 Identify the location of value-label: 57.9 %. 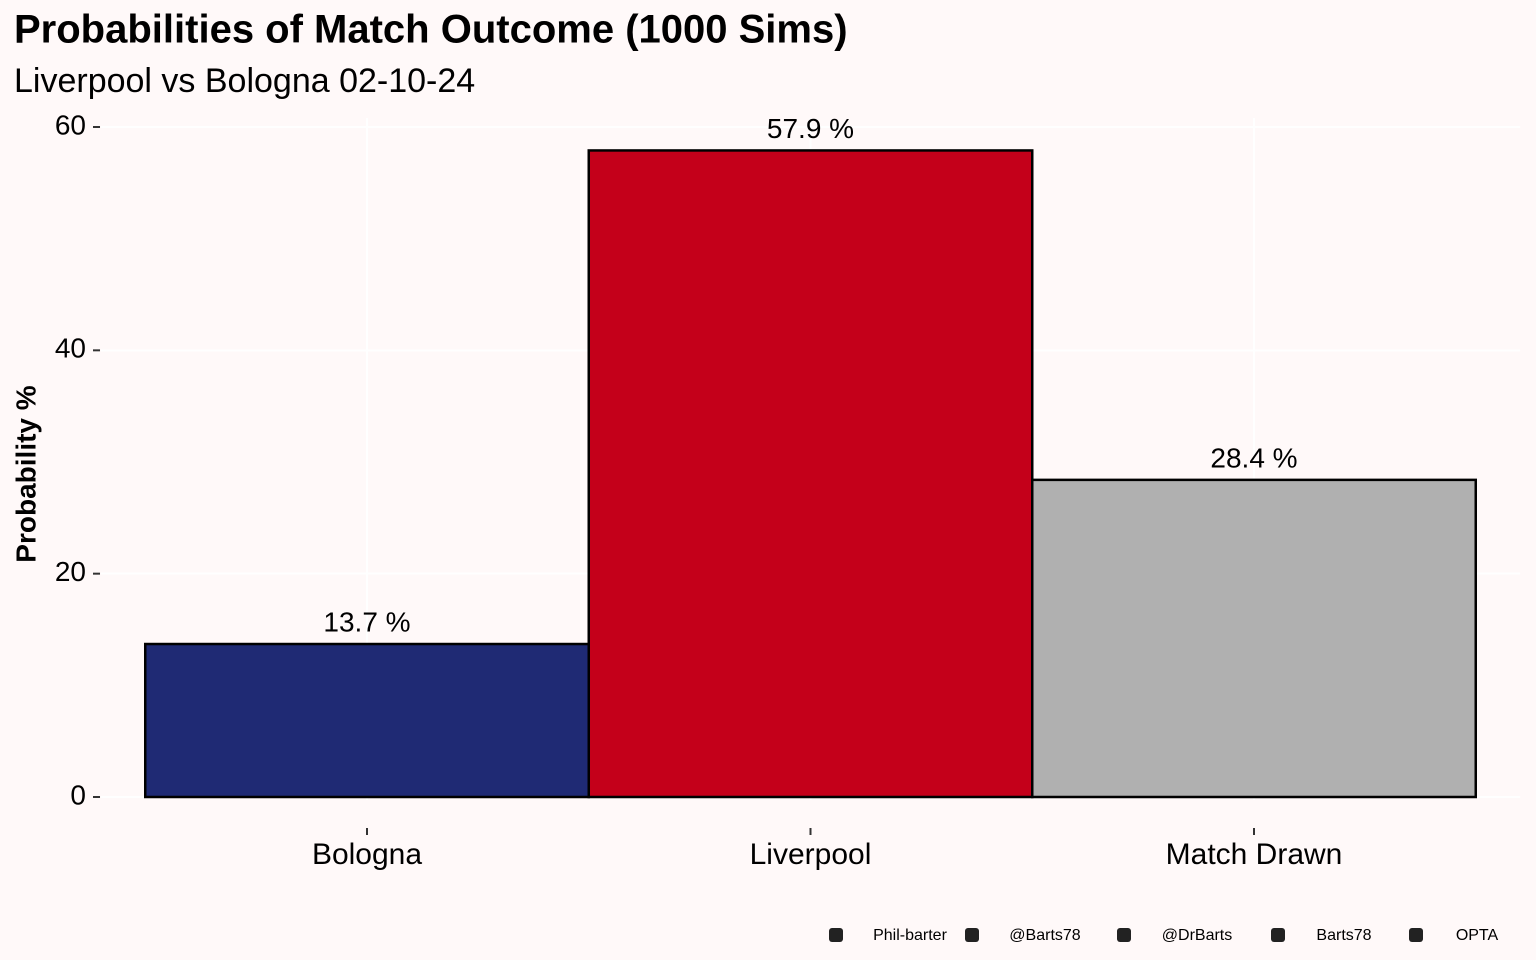
(810, 128).